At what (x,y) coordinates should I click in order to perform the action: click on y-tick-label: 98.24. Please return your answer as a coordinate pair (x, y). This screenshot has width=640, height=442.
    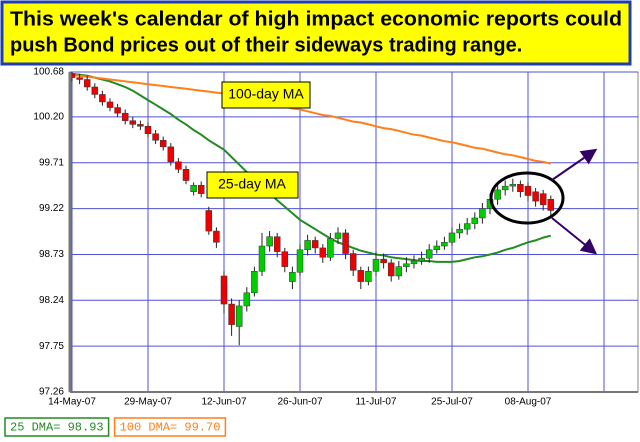
    Looking at the image, I should click on (51, 300).